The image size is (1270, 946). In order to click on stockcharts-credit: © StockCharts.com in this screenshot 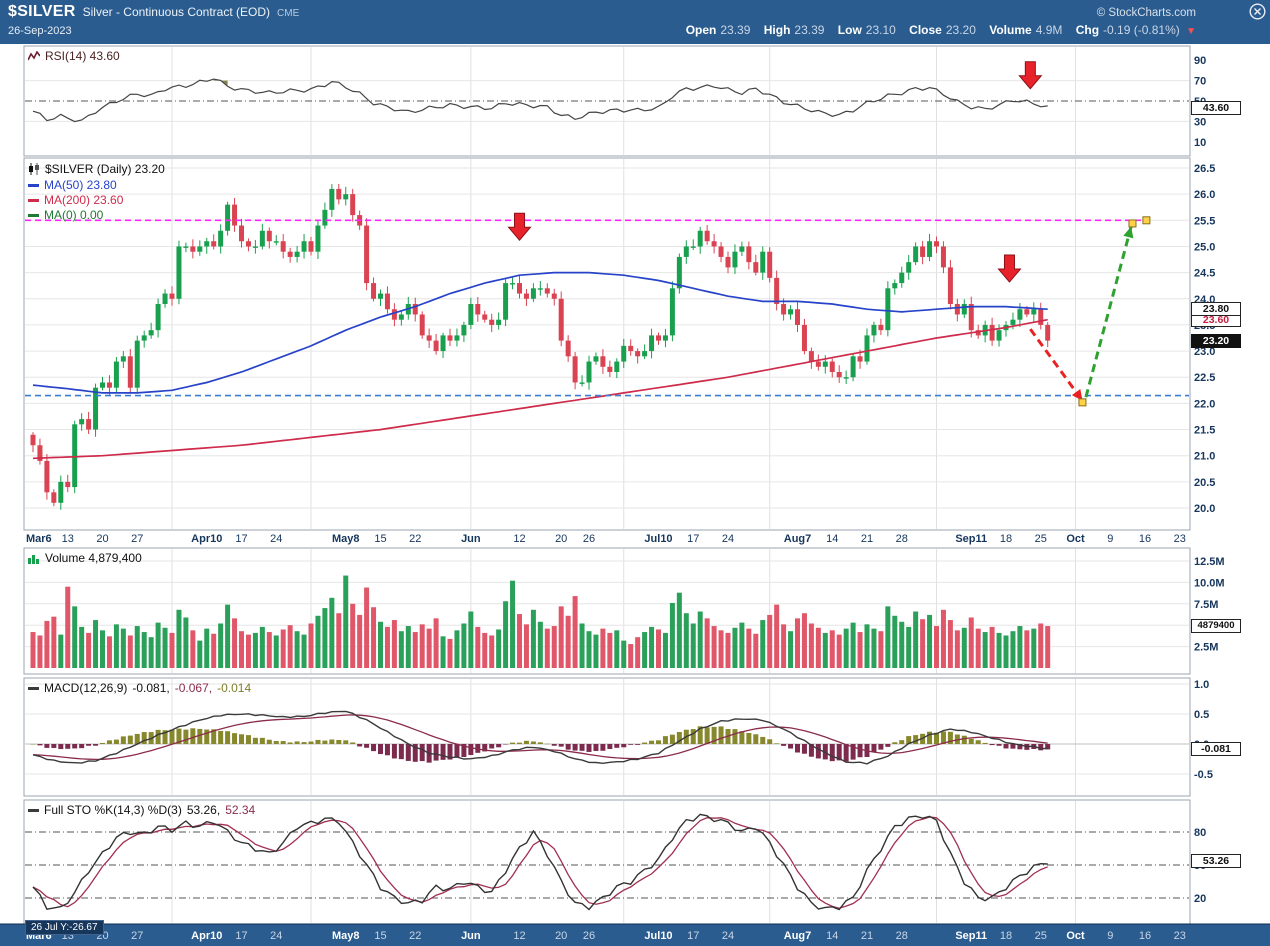, I will do `click(1146, 13)`.